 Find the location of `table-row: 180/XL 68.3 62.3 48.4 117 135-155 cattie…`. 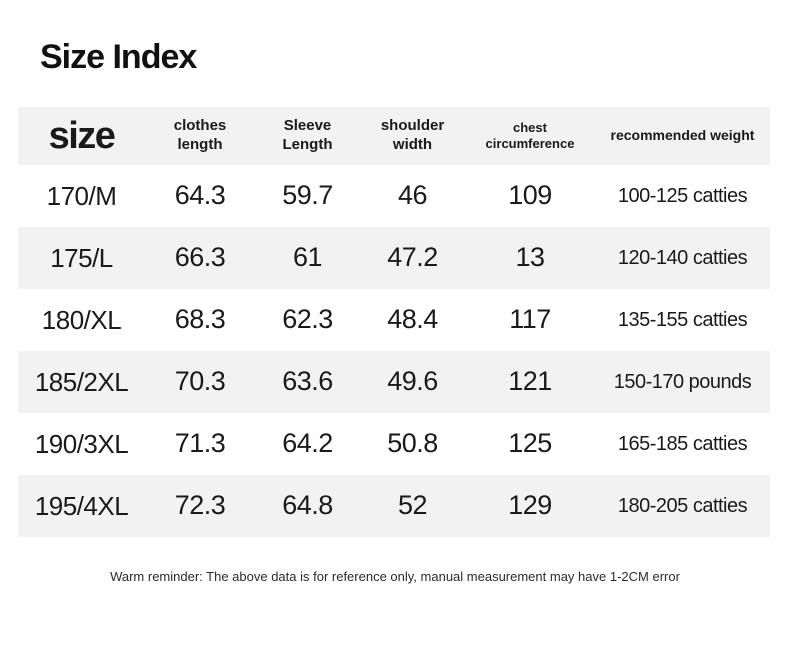

table-row: 180/XL 68.3 62.3 48.4 117 135-155 cattie… is located at coordinates (394, 320).